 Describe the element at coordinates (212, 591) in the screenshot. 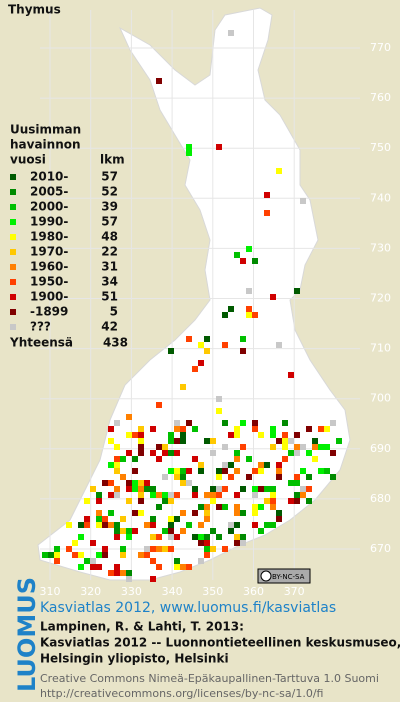

I see `x-grid-label: 350` at that location.